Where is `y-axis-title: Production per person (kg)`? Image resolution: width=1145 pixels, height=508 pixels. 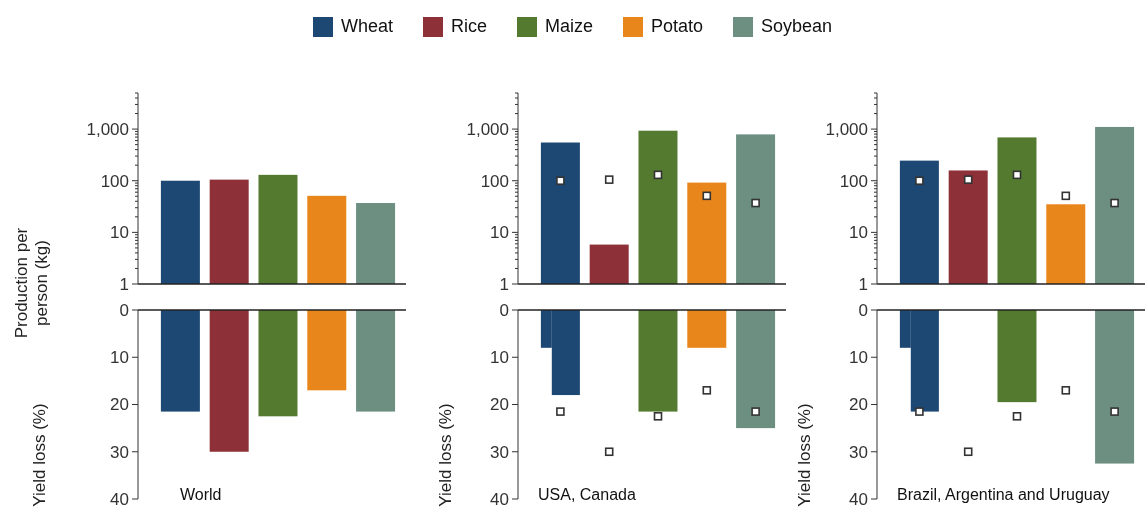 y-axis-title: Production per person (kg) is located at coordinates (31, 283).